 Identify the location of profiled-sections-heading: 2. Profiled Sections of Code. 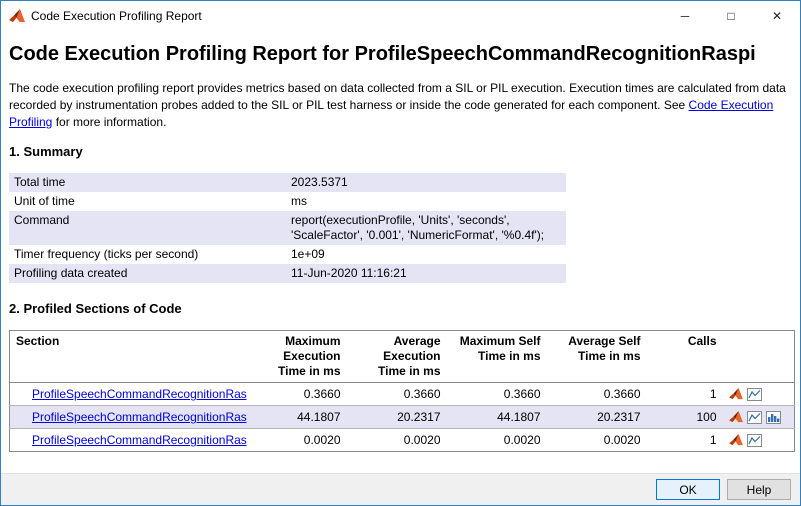
(95, 309).